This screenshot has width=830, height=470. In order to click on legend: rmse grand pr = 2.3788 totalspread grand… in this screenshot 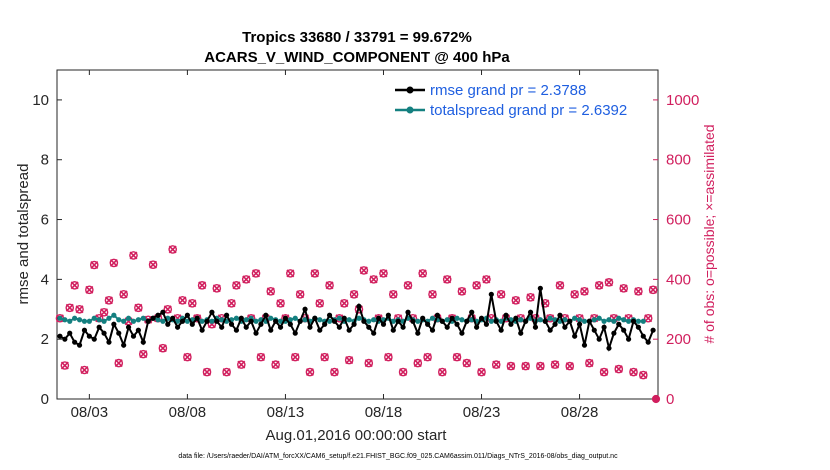, I will do `click(511, 100)`.